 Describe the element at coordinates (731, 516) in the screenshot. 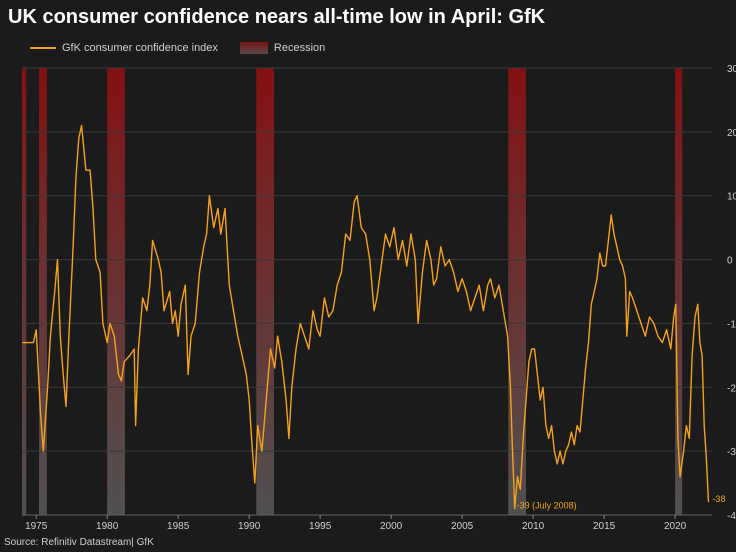

I see `y-tick-label: -40` at that location.